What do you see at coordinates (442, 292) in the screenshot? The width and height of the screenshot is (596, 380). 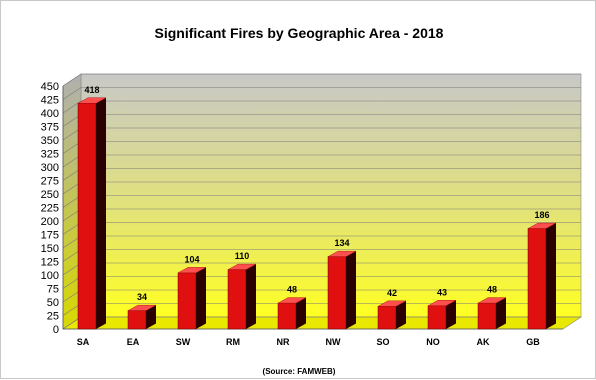 I see `data-label: 43` at bounding box center [442, 292].